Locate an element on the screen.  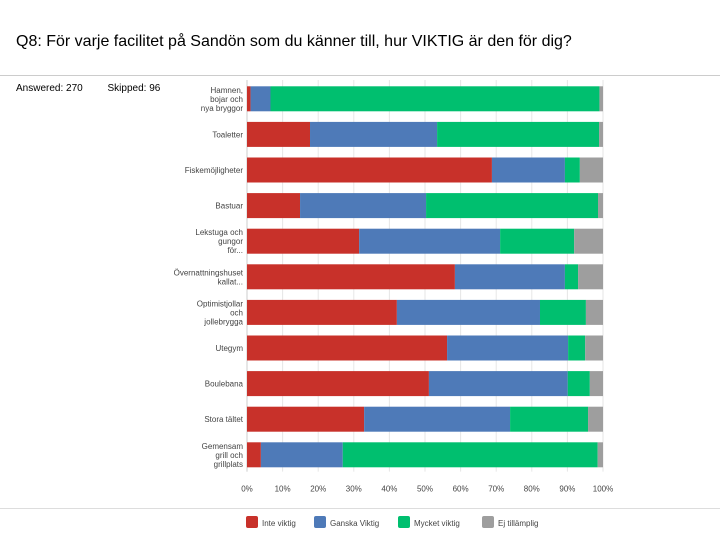
category-label: Gemensam grill och grillplats is located at coordinates (223, 455).